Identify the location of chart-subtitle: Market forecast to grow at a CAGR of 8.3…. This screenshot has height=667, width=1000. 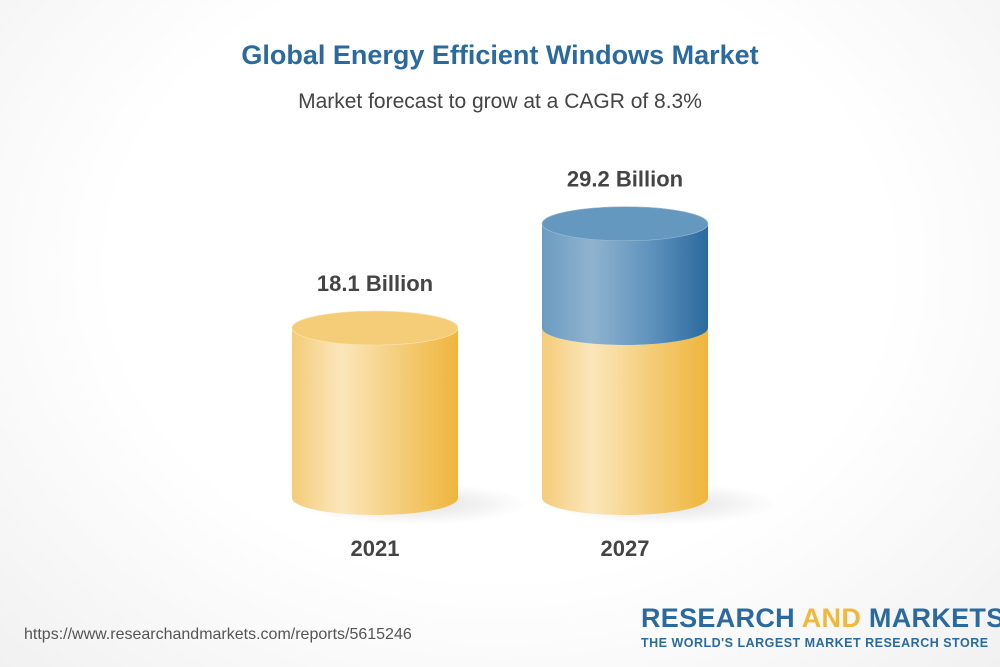
(500, 101).